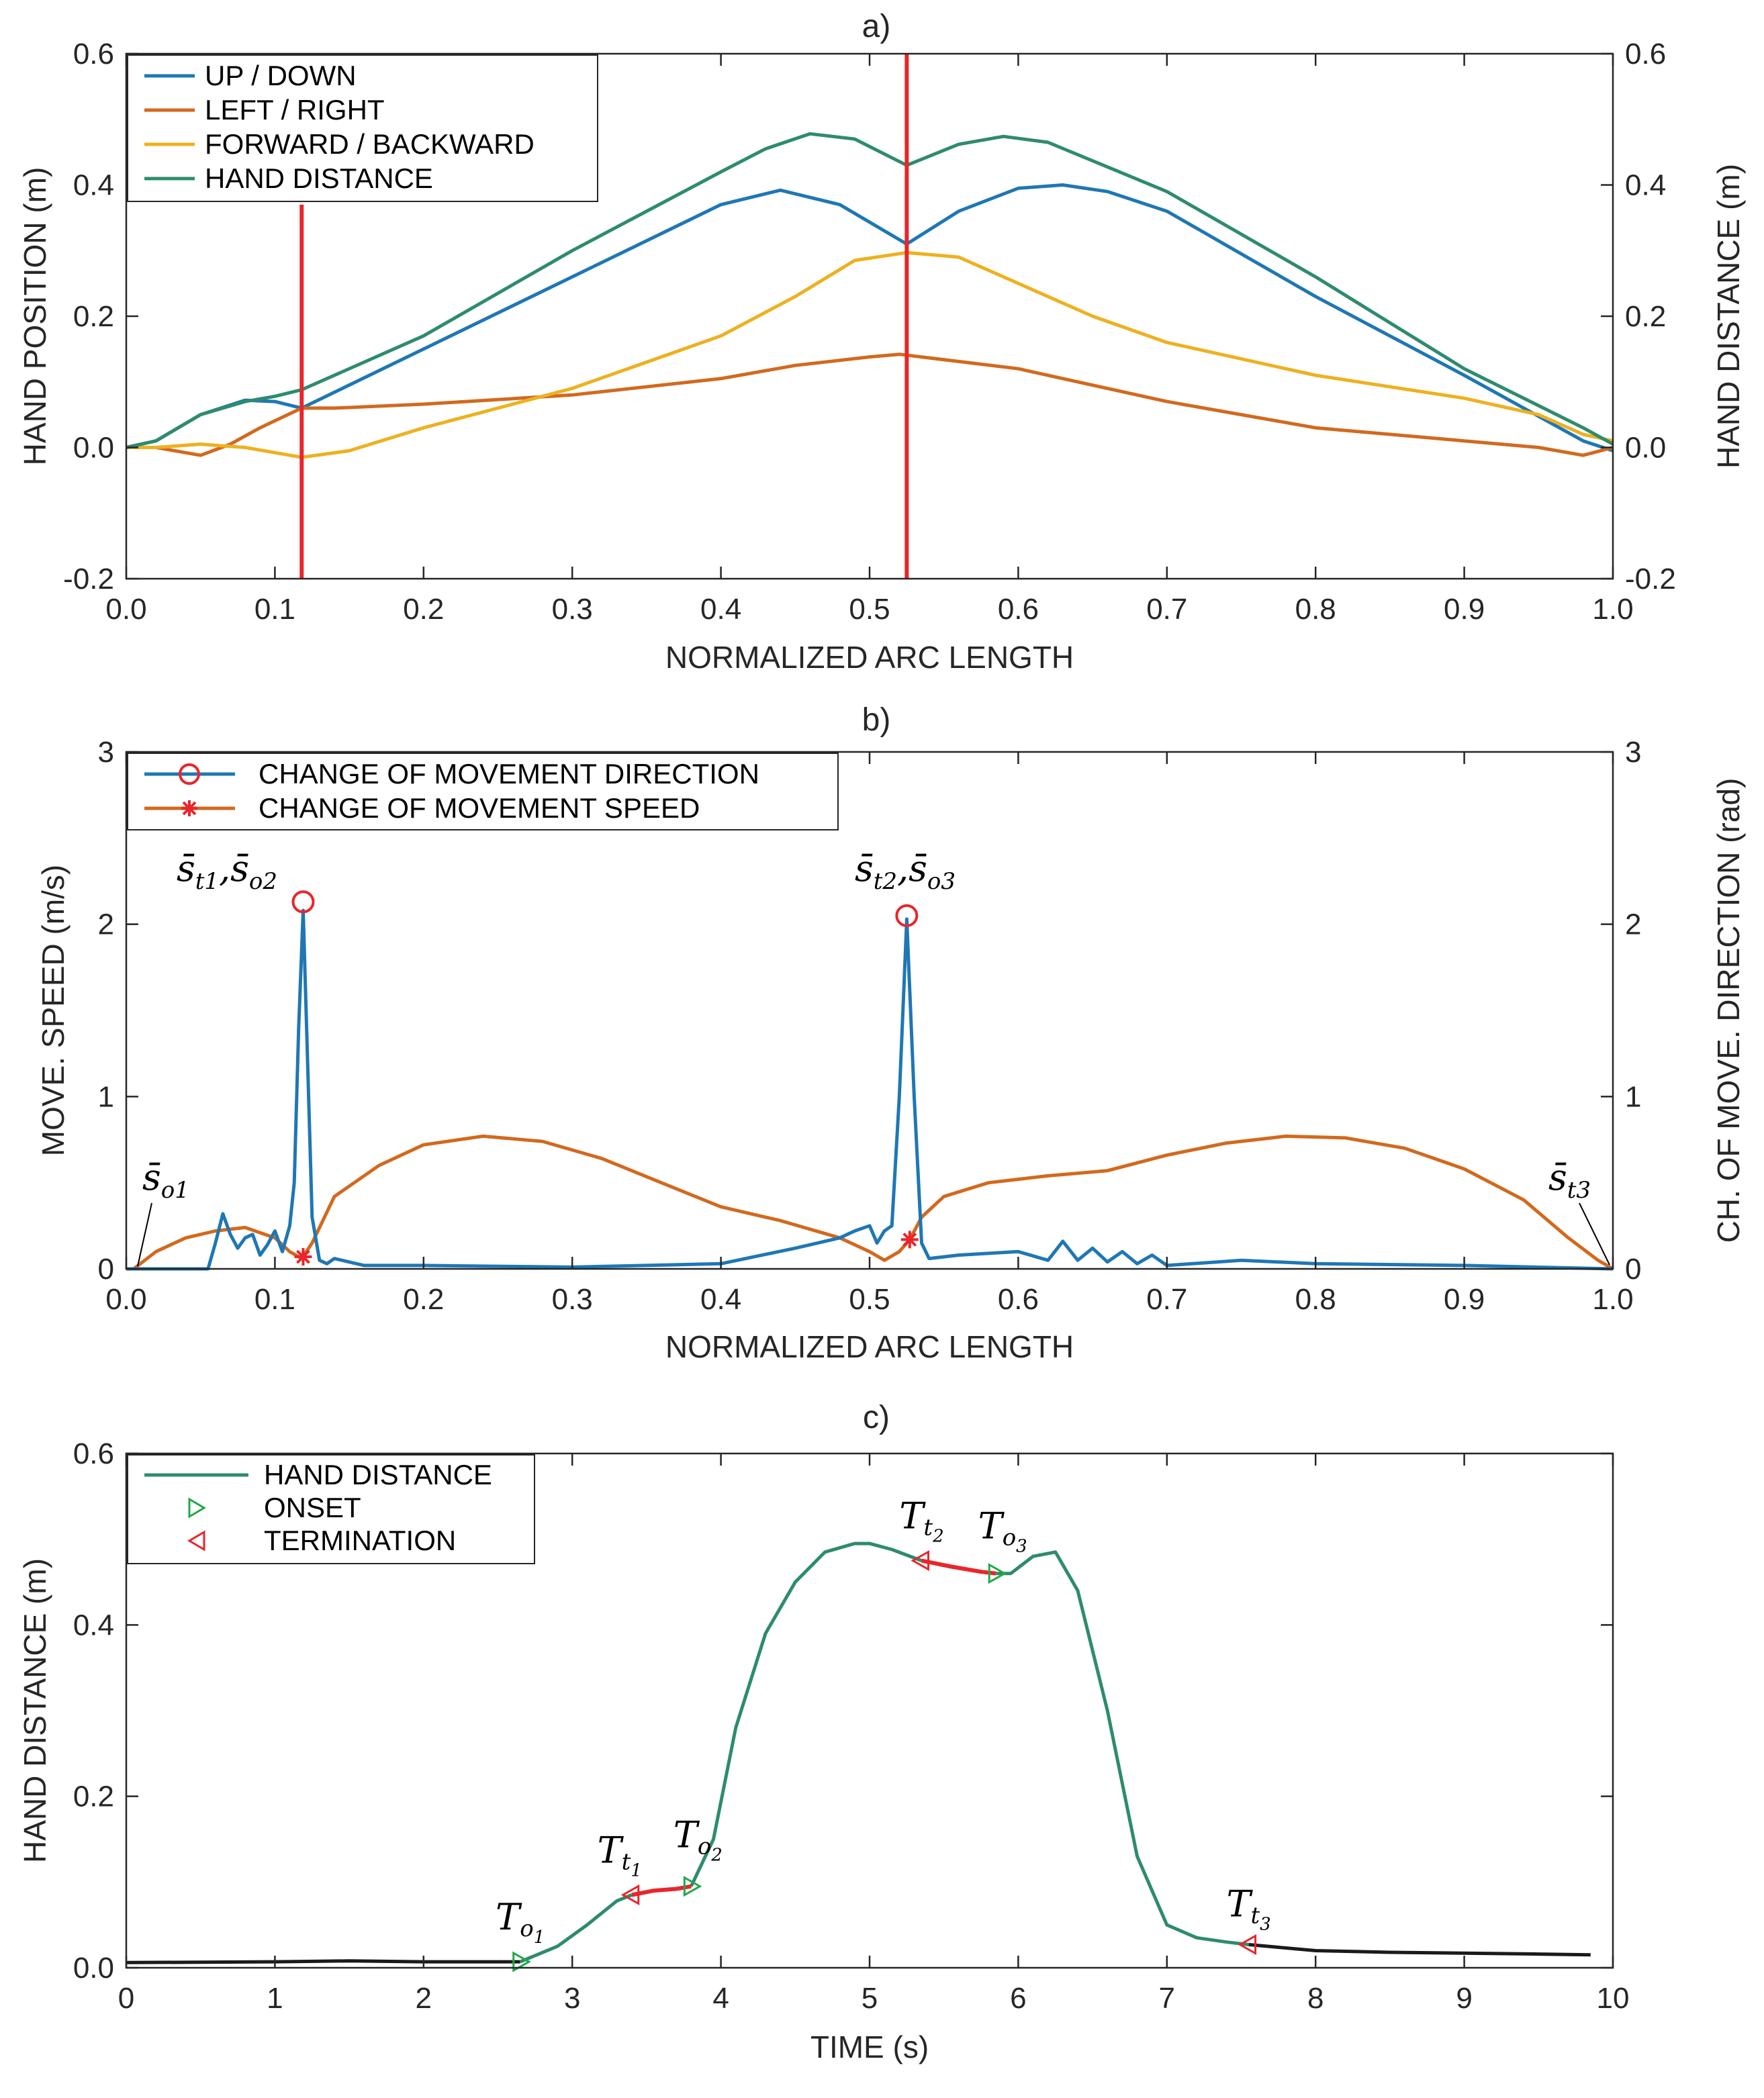  I want to click on panel-a-title: a), so click(876, 26).